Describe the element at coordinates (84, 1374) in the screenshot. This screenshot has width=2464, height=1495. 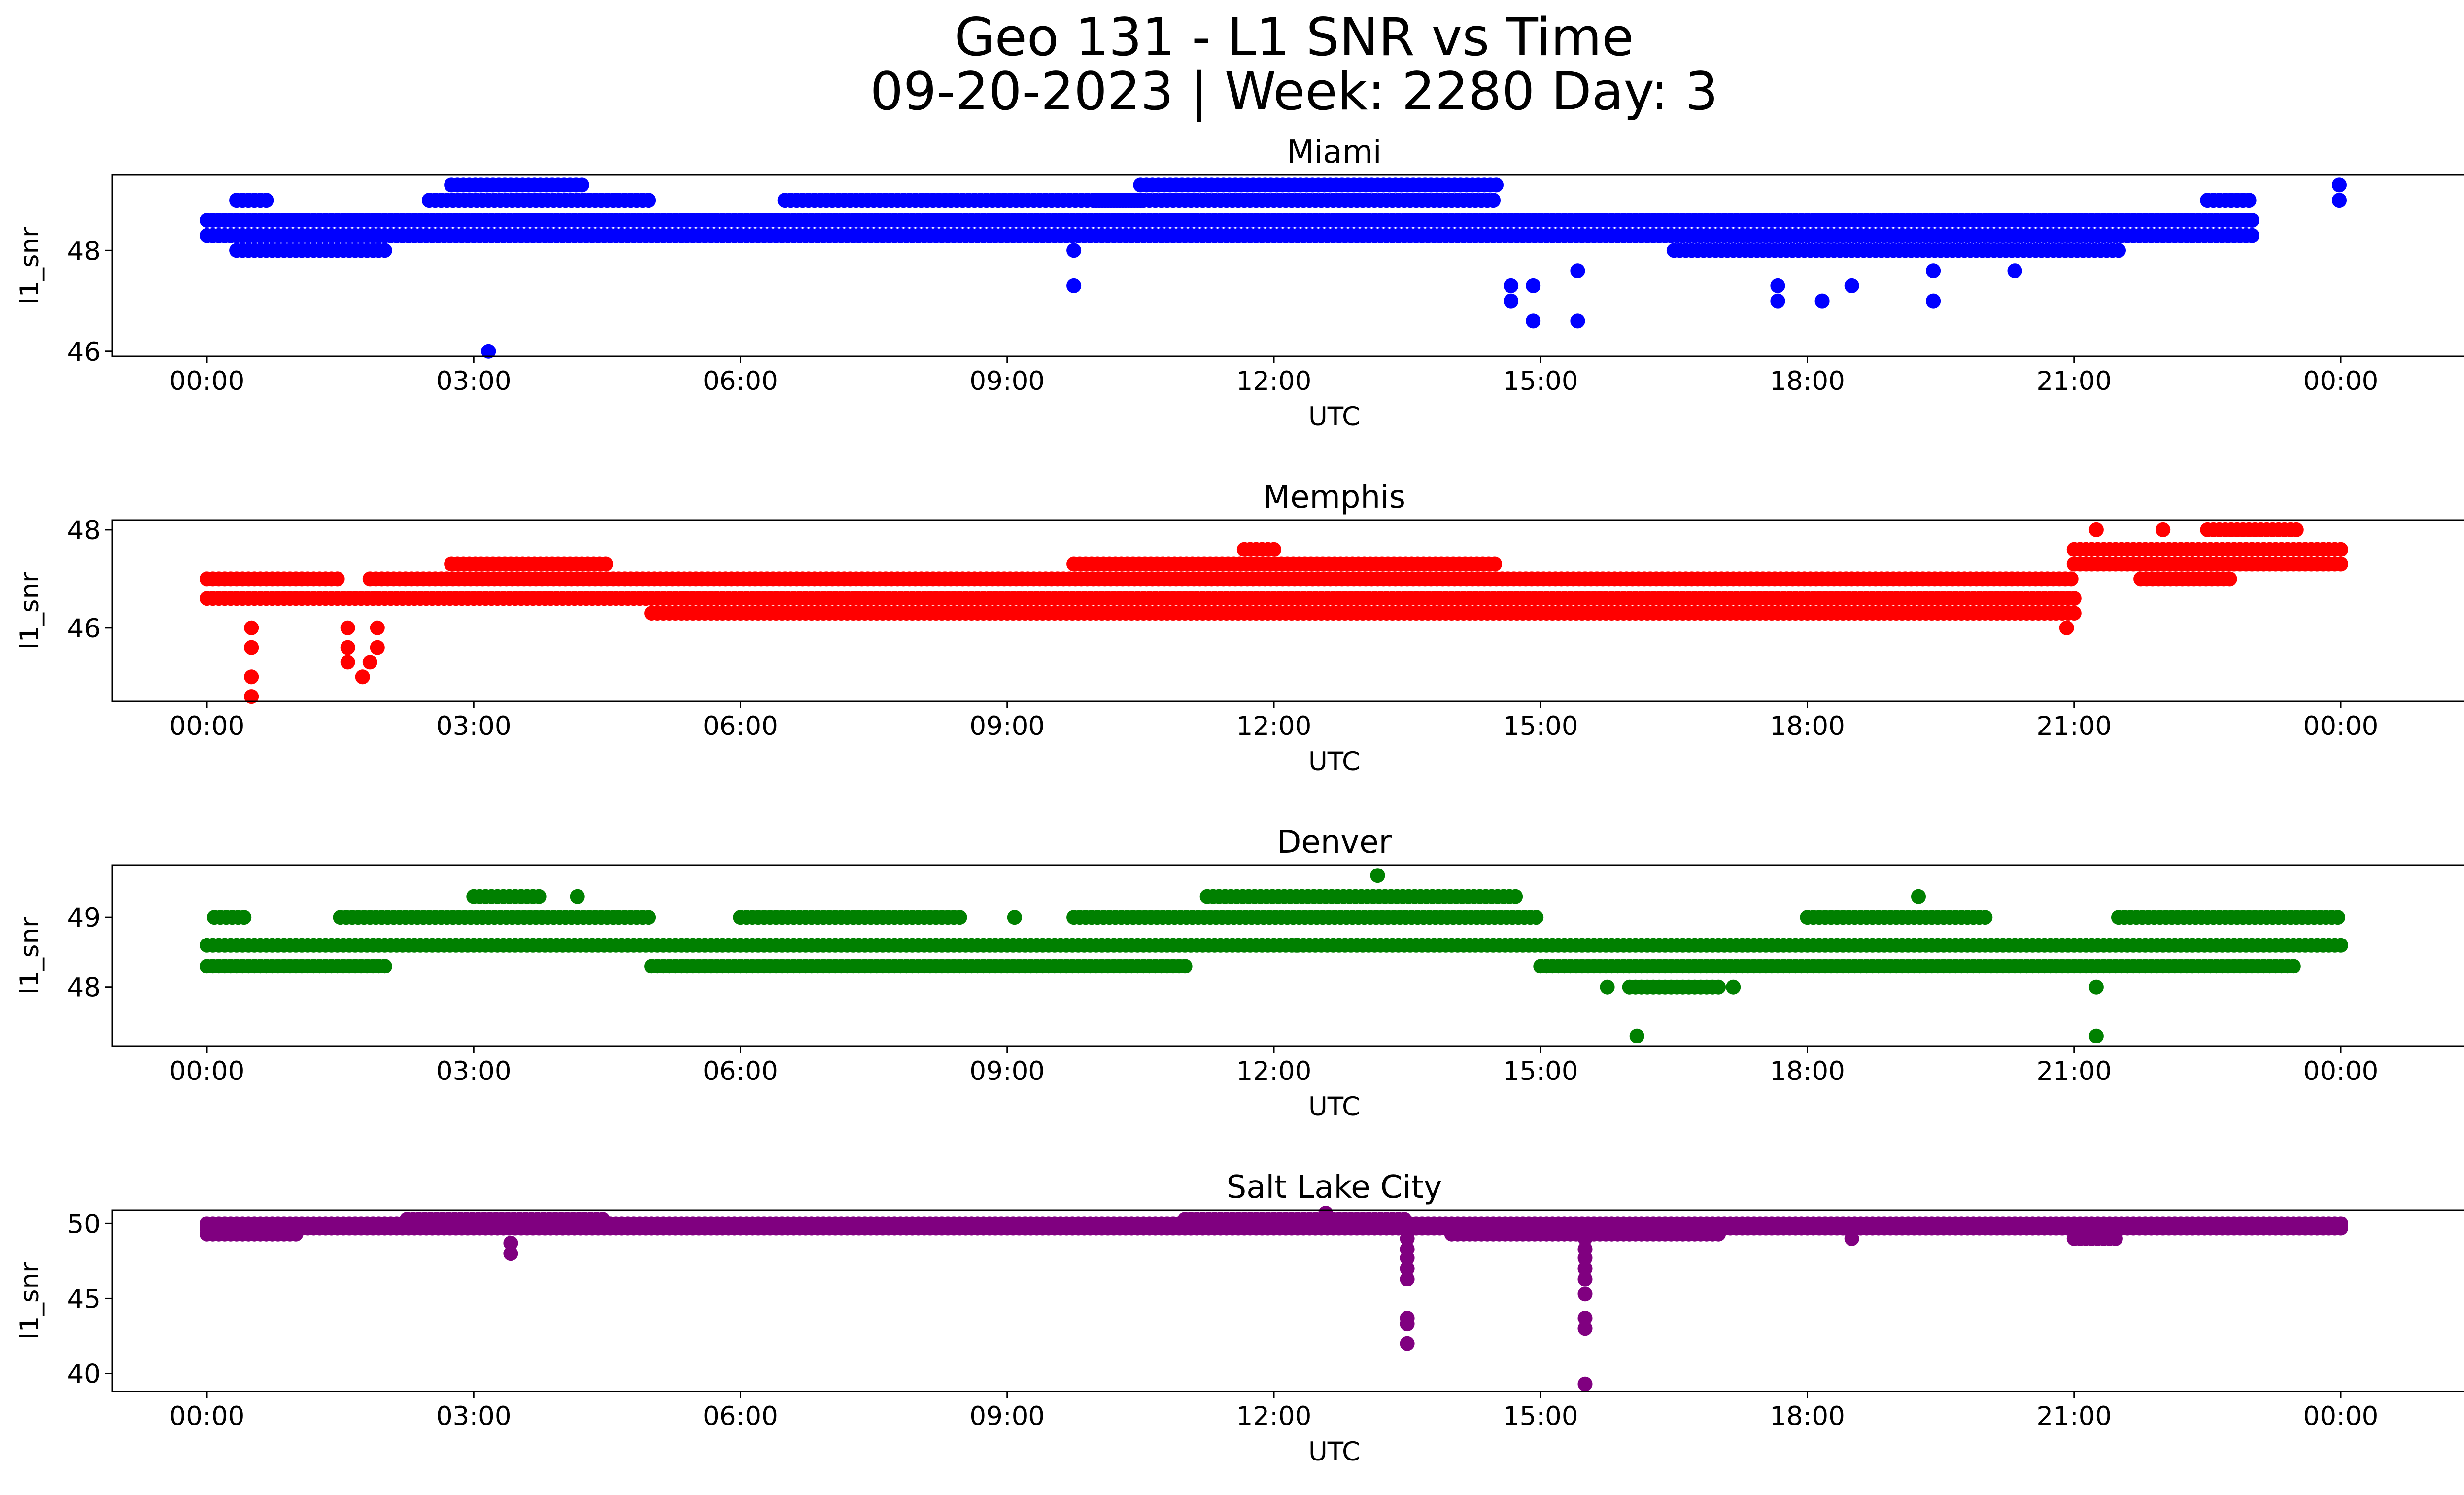
I see `y-tick-label: 40` at that location.